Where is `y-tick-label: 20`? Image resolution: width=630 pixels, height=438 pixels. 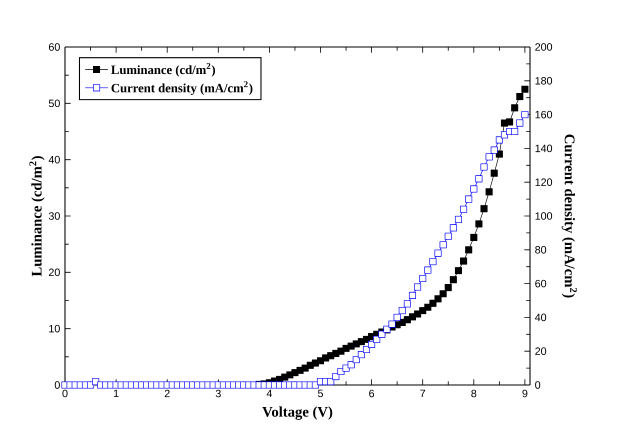
y-tick-label: 20 is located at coordinates (54, 272).